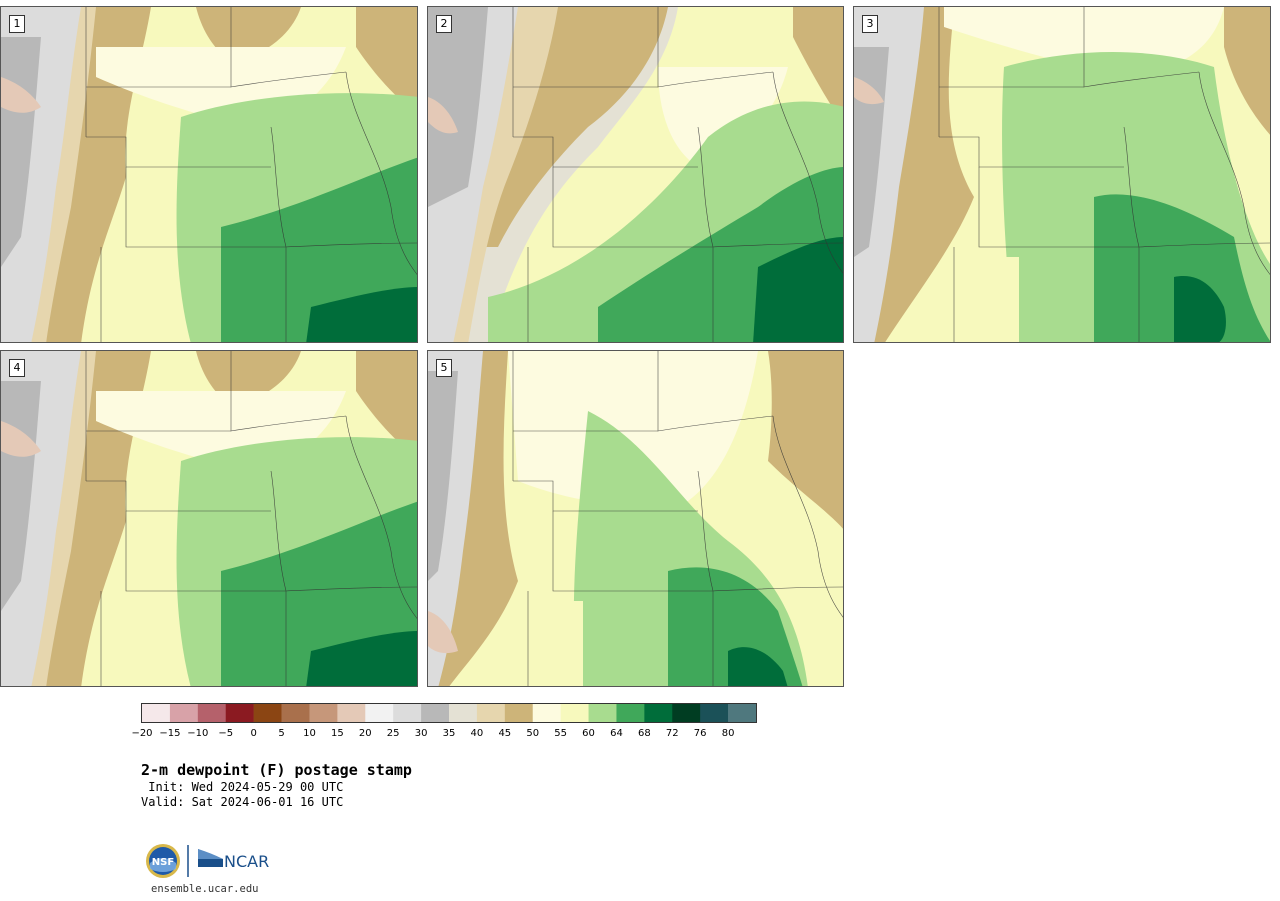 The image size is (1280, 901). What do you see at coordinates (205, 889) in the screenshot?
I see `website-url: ensemble.ucar.edu` at bounding box center [205, 889].